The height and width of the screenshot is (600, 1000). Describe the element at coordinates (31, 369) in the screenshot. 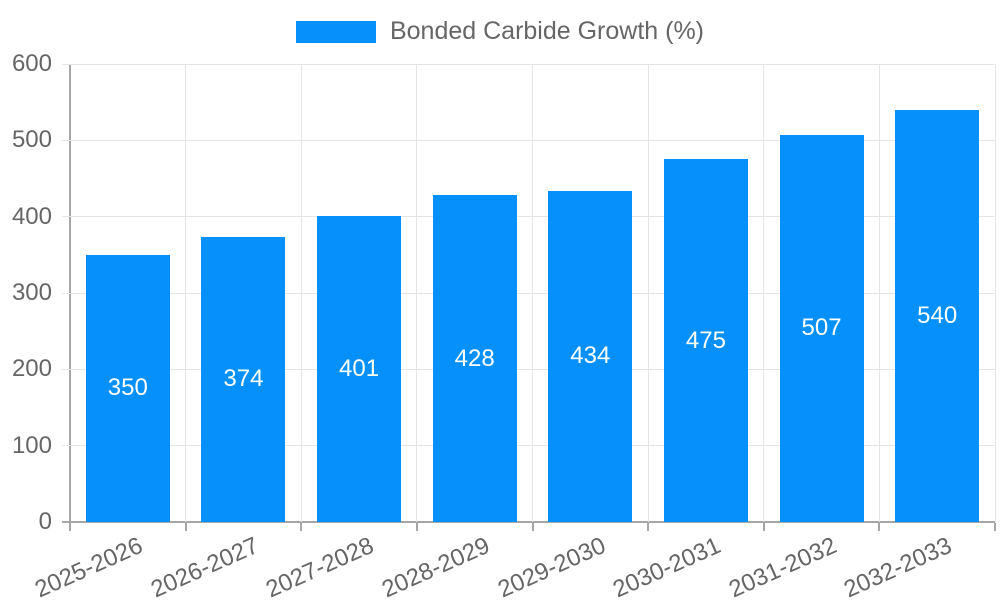

I see `y-tick-label: 200` at that location.